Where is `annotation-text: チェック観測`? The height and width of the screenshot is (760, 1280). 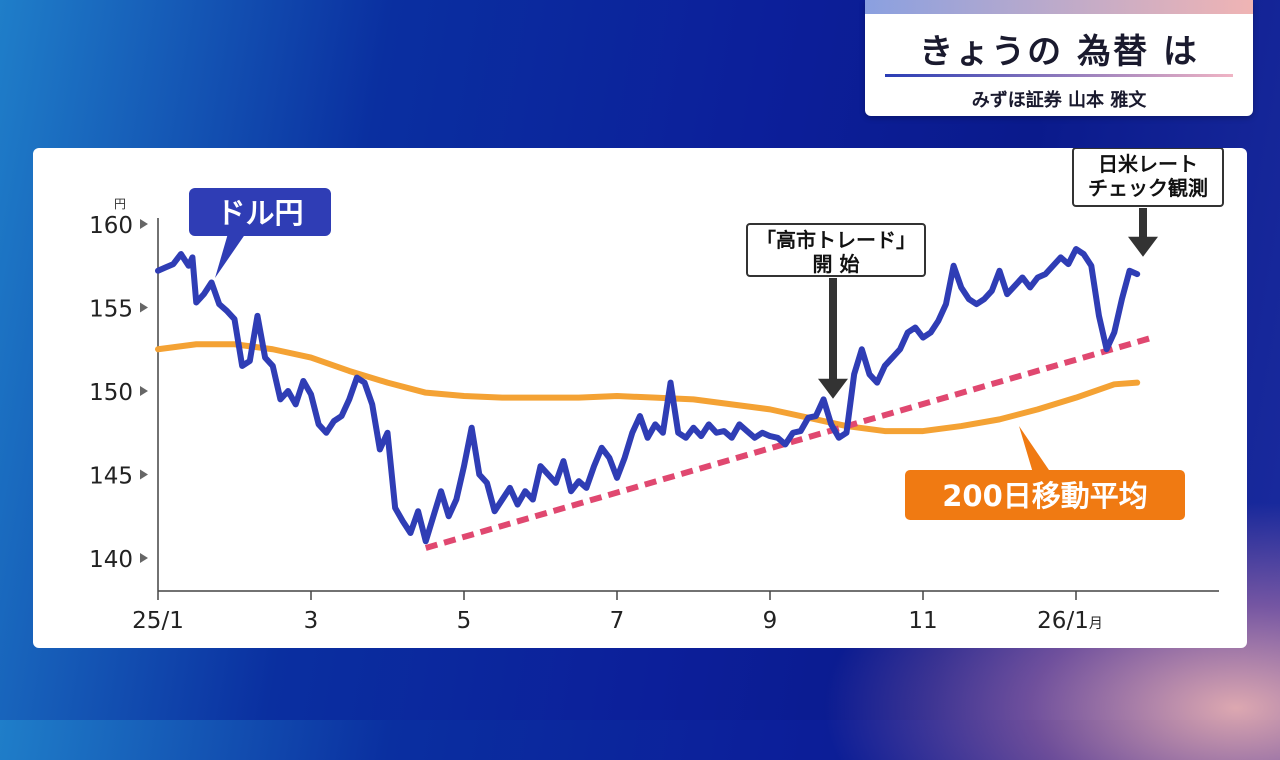
annotation-text: チェック観測 is located at coordinates (1148, 188).